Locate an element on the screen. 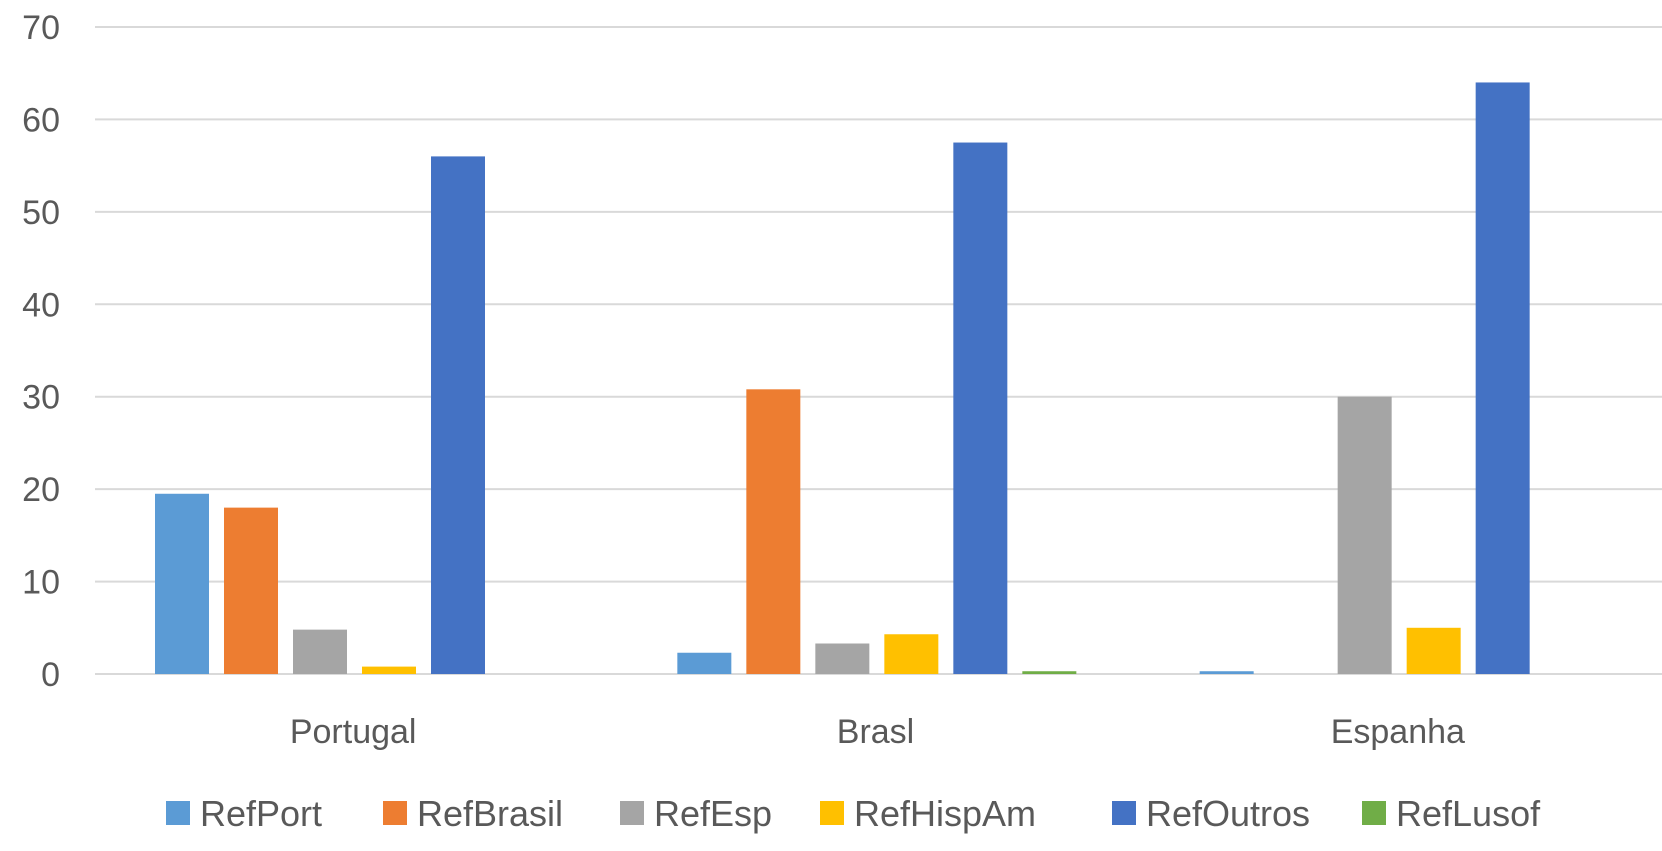 Image resolution: width=1662 pixels, height=851 pixels. bar-refesp-espanha is located at coordinates (1364, 535).